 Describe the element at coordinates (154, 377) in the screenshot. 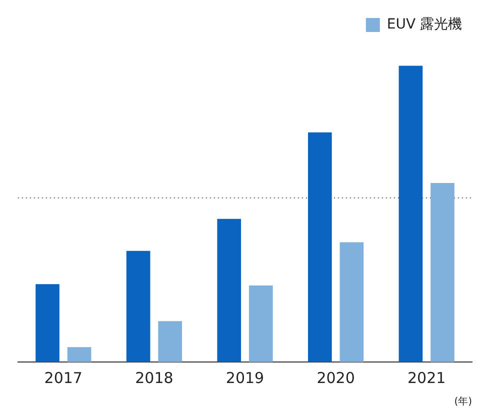

I see `x-tick-label: 2018` at that location.